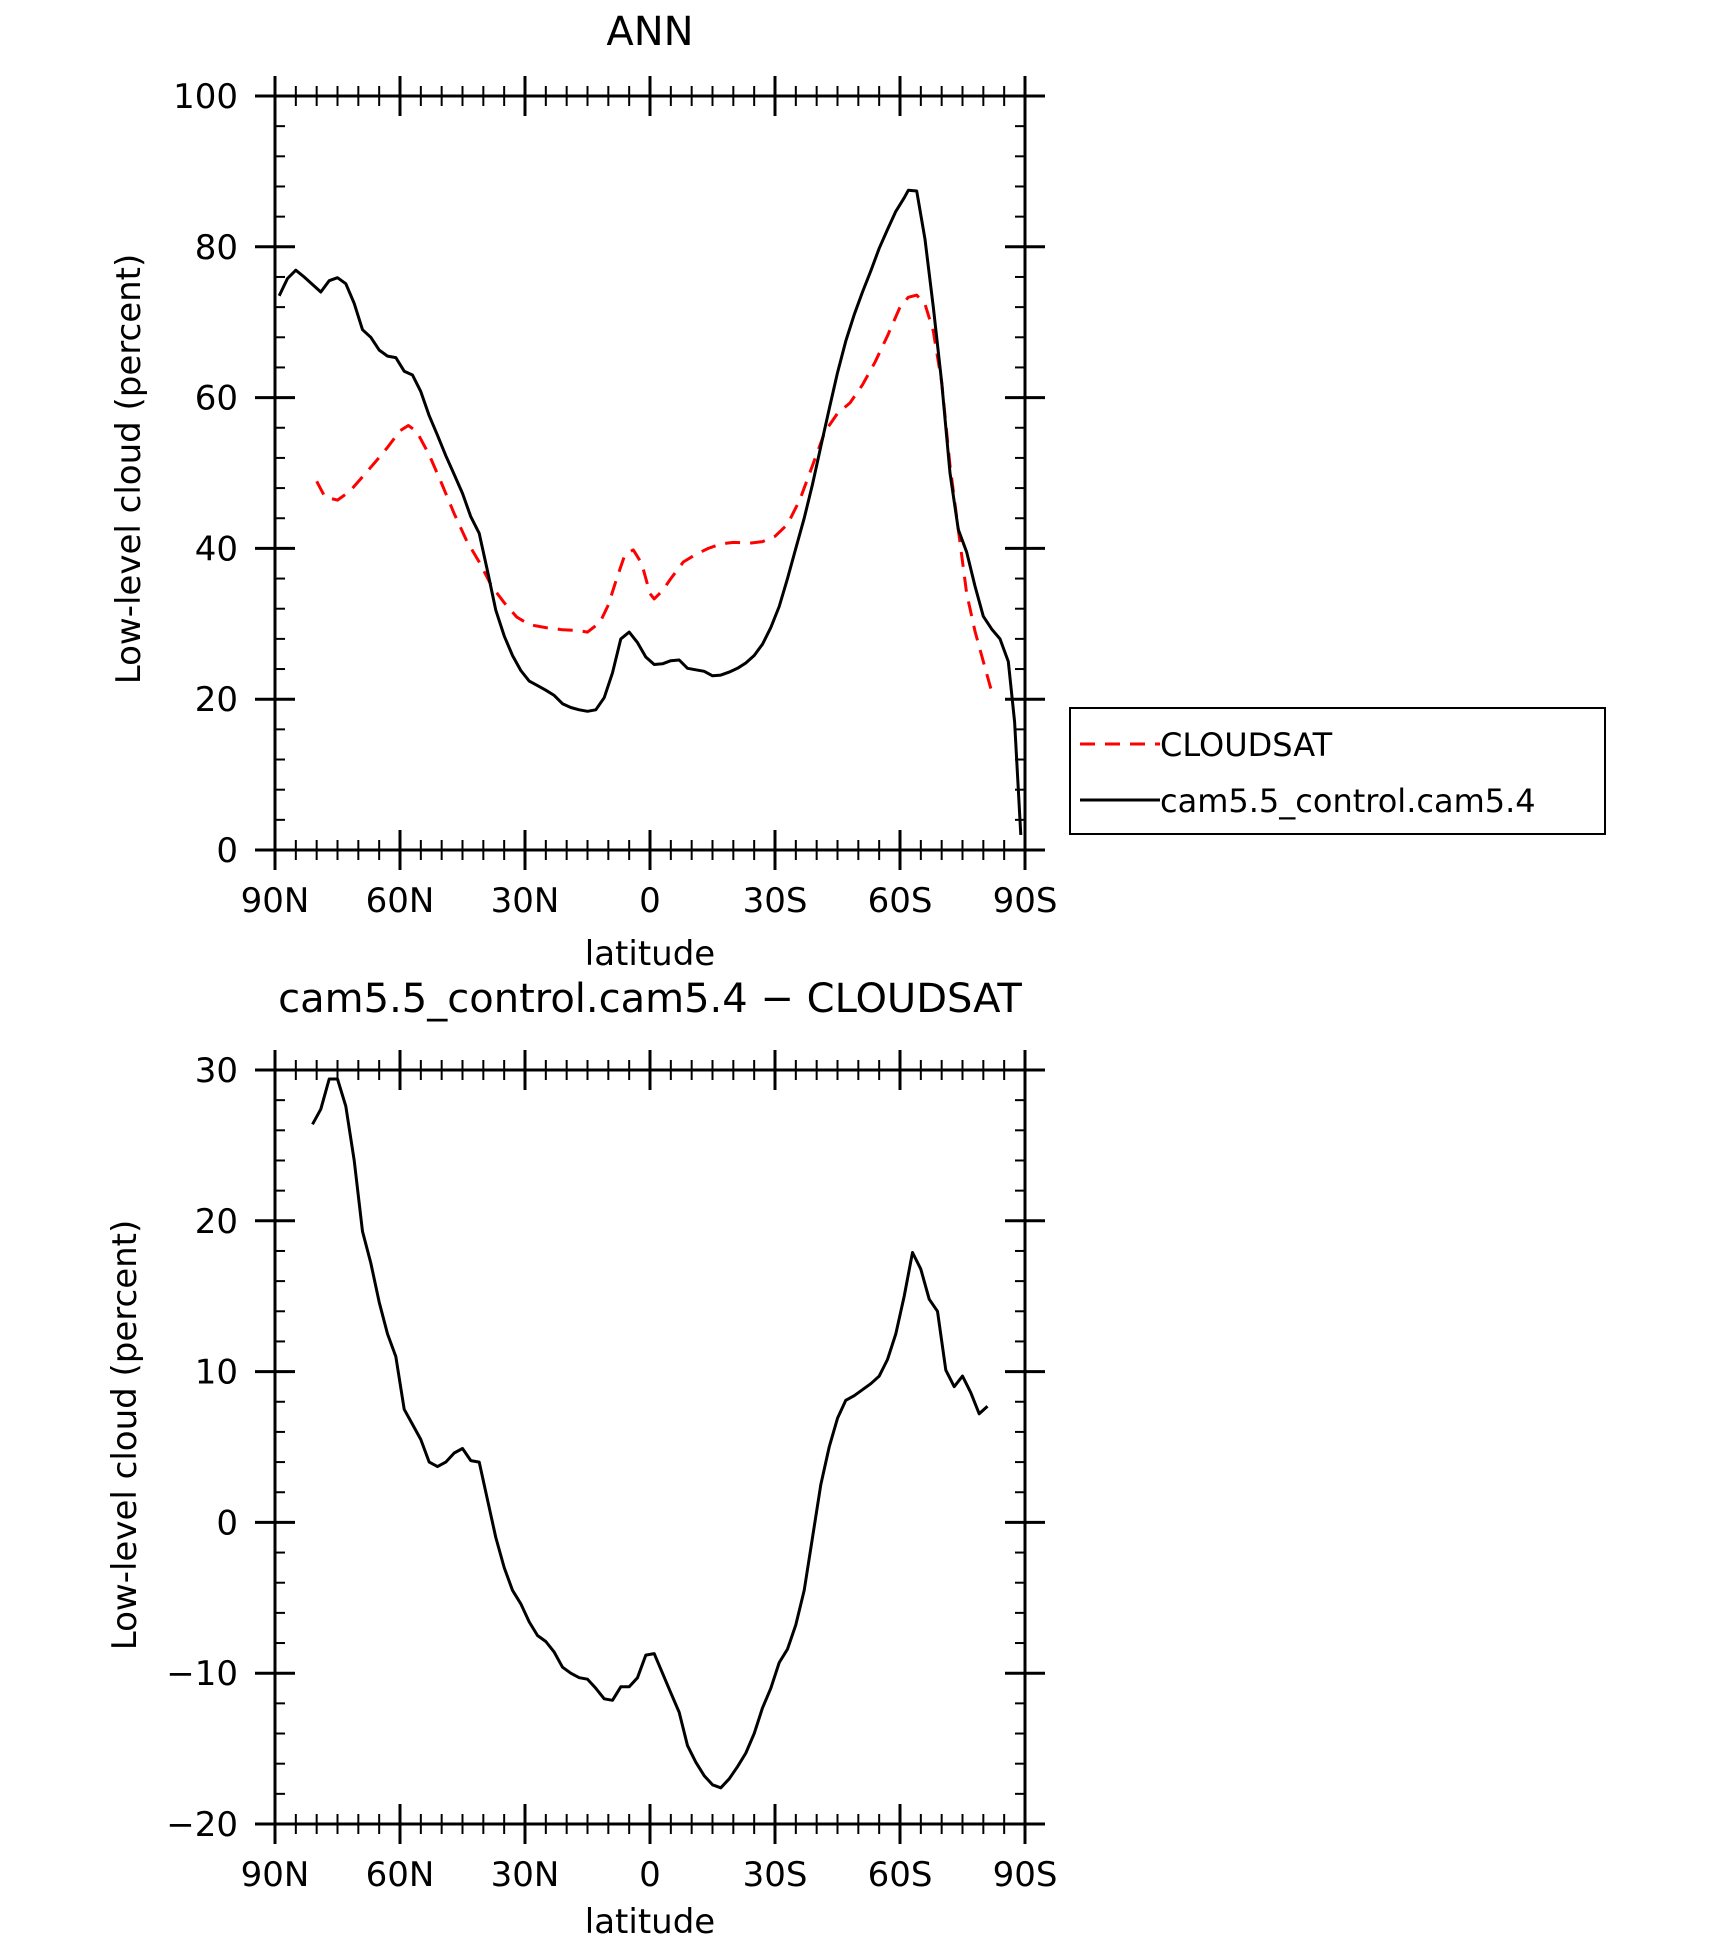  I want to click on bottom-x-tick-label: 30N, so click(525, 1875).